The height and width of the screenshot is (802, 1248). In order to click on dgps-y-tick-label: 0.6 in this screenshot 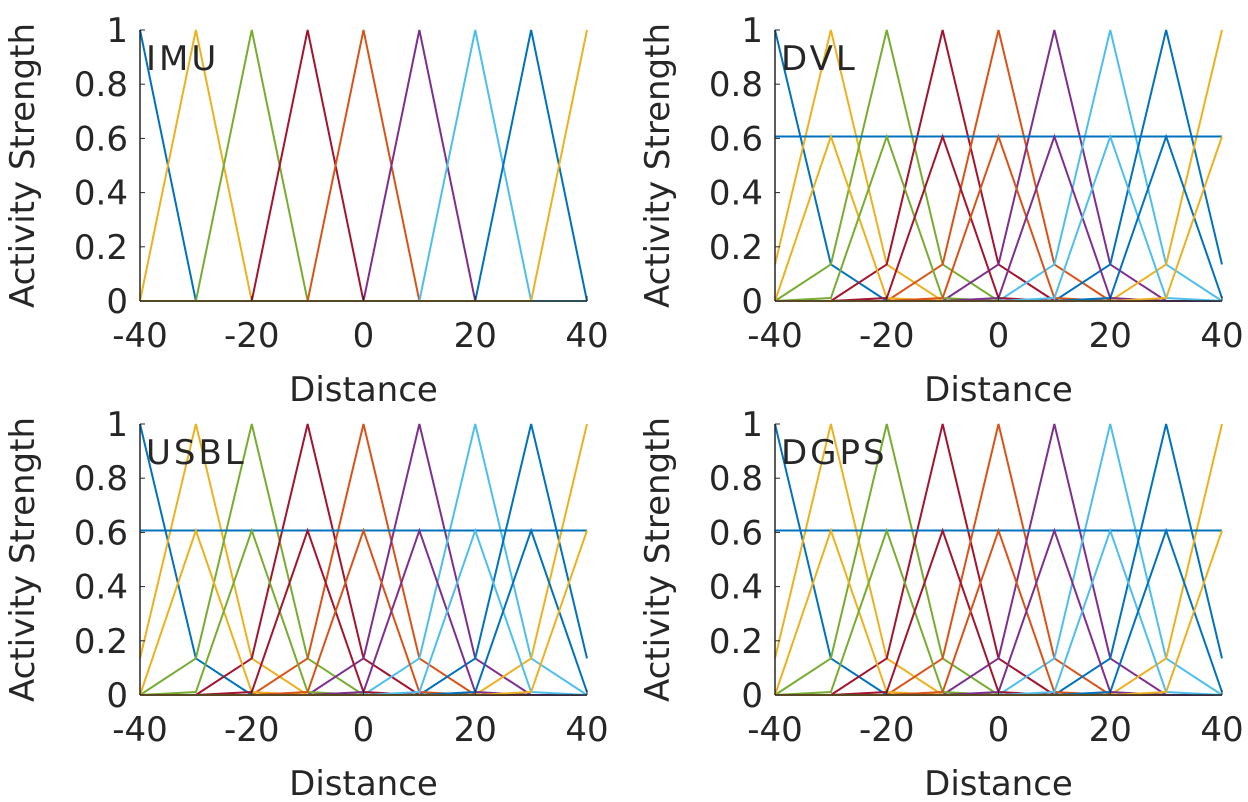, I will do `click(736, 533)`.